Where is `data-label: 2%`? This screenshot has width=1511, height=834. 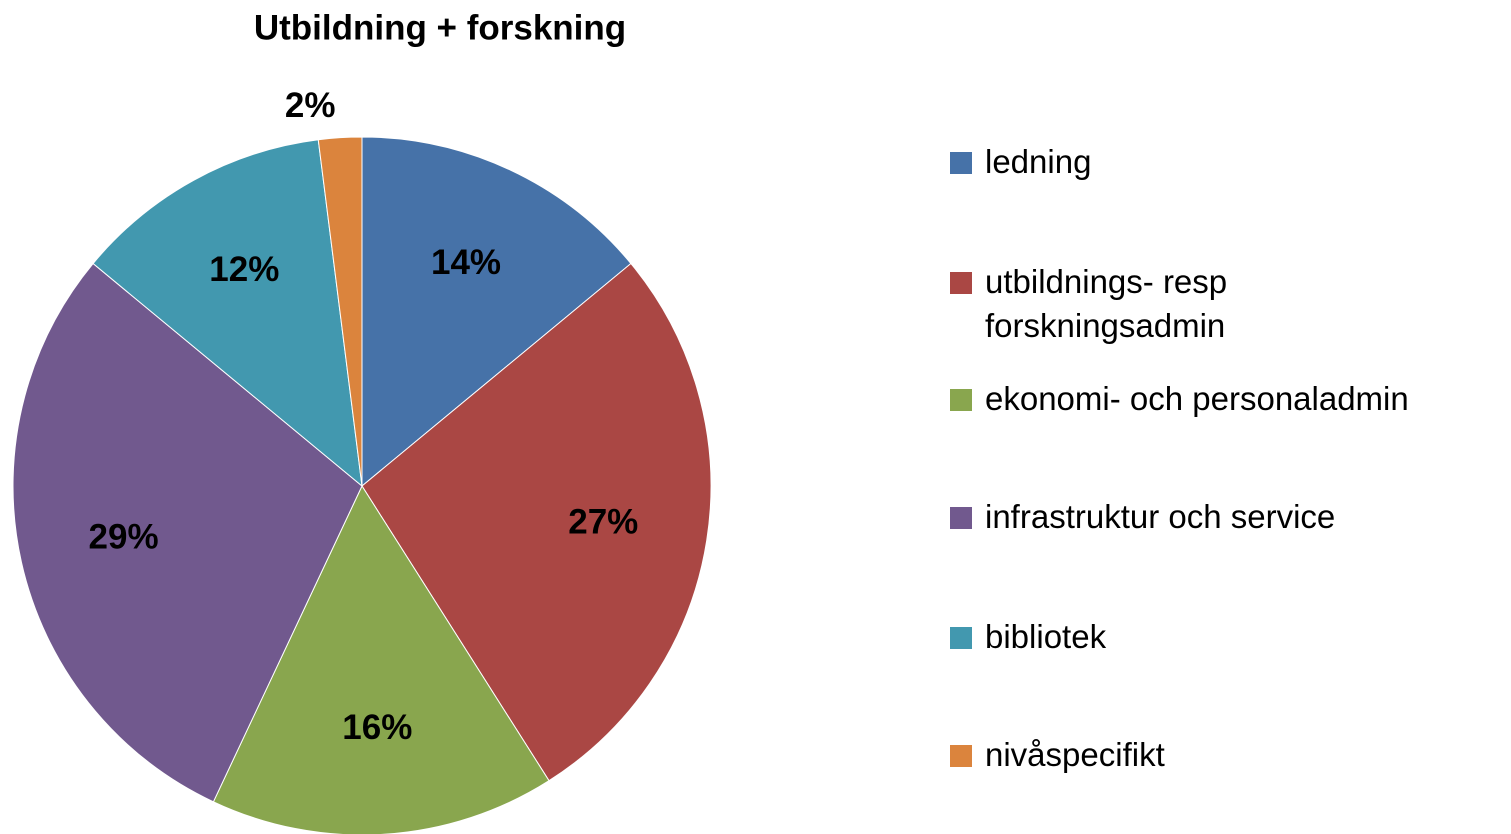
data-label: 2% is located at coordinates (310, 105).